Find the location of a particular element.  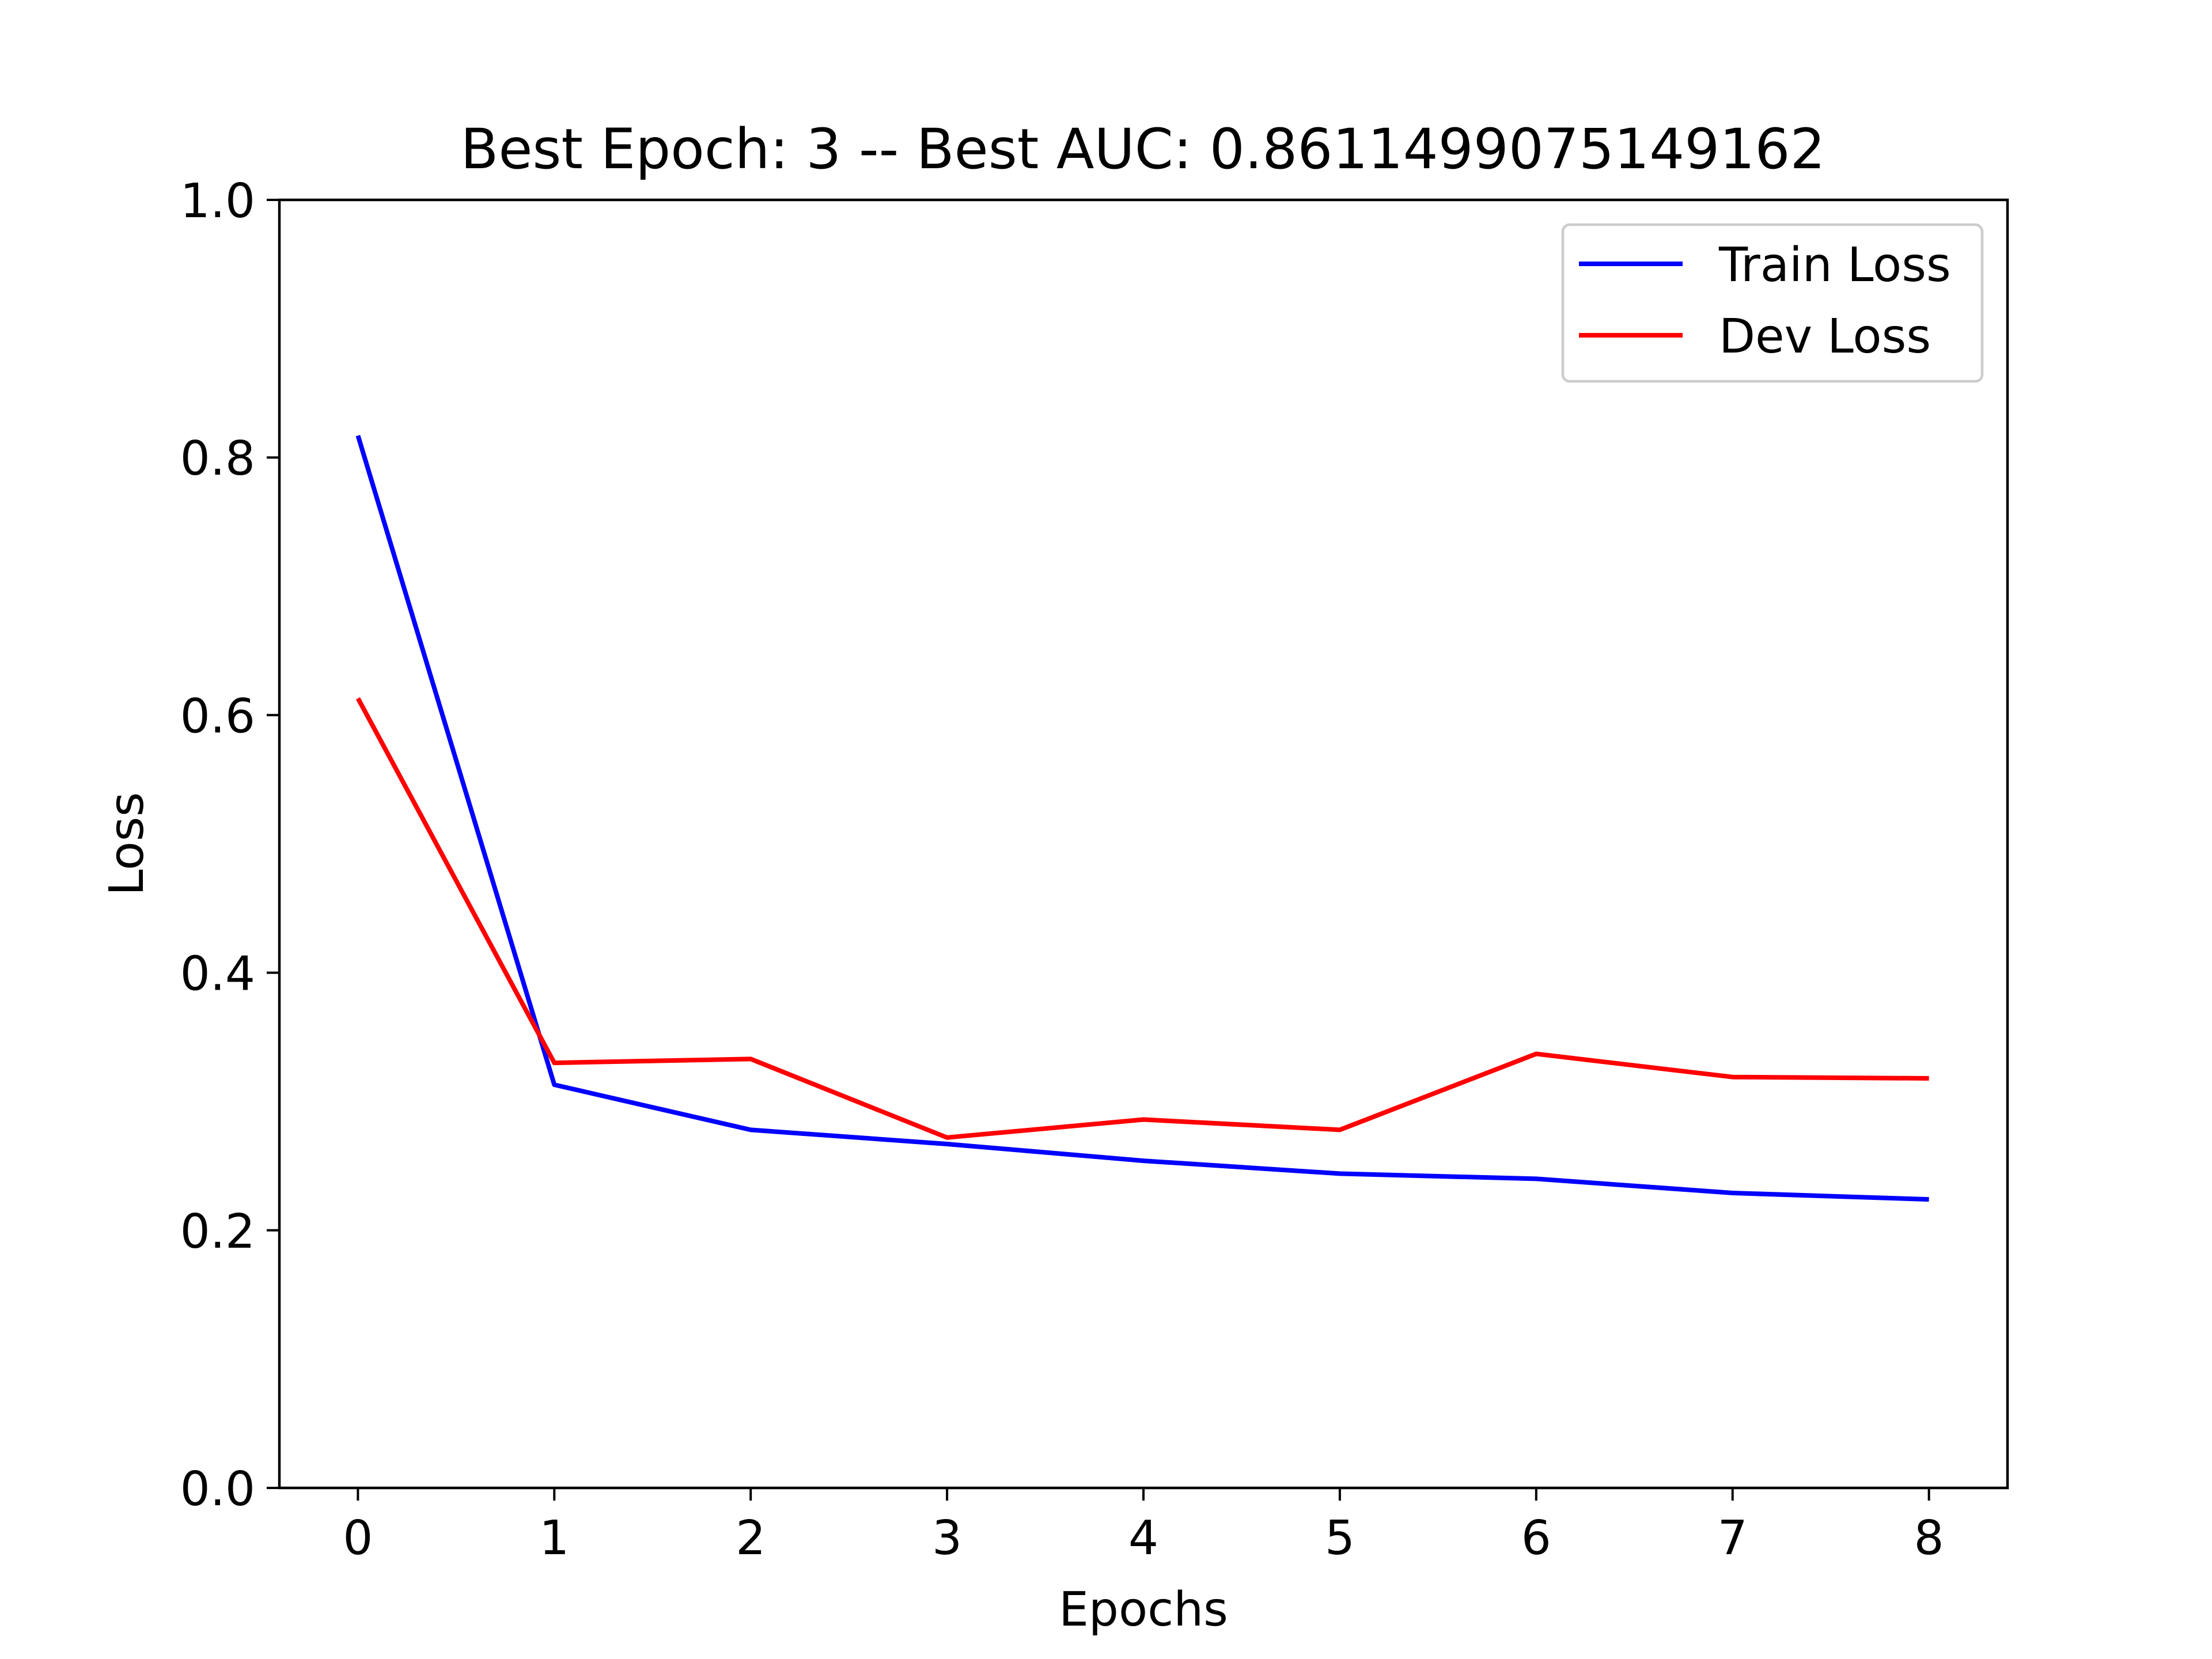

x-axis-label: Epochs is located at coordinates (1143, 1609).